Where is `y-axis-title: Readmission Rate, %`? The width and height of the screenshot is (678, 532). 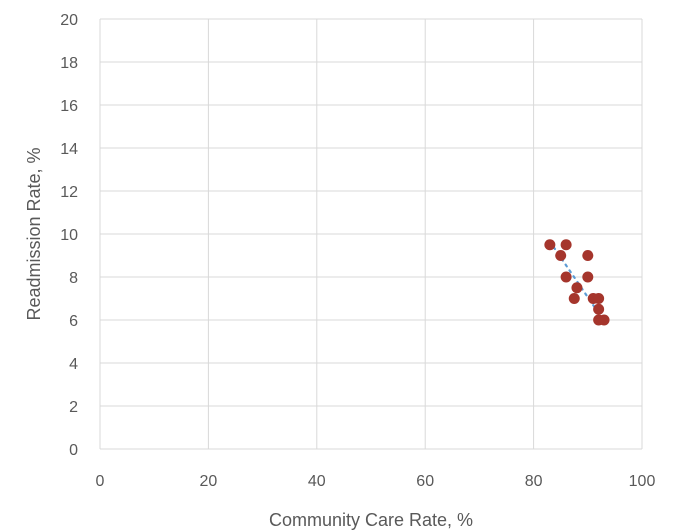
y-axis-title: Readmission Rate, % is located at coordinates (34, 233).